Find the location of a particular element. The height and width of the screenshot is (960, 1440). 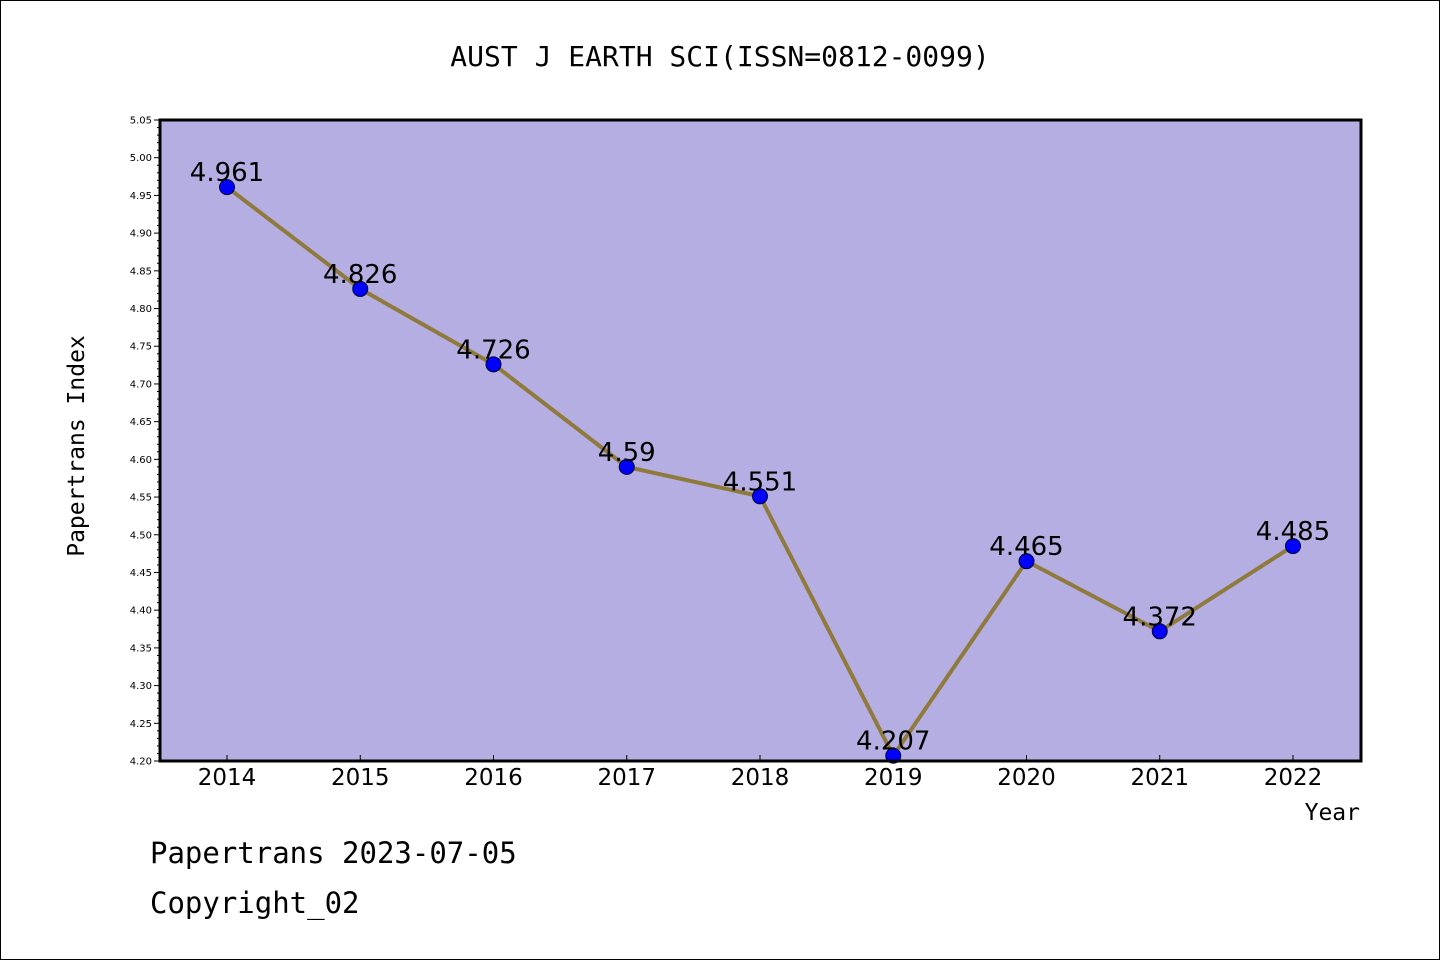

y-tick-label: 4.40 is located at coordinates (141, 611).